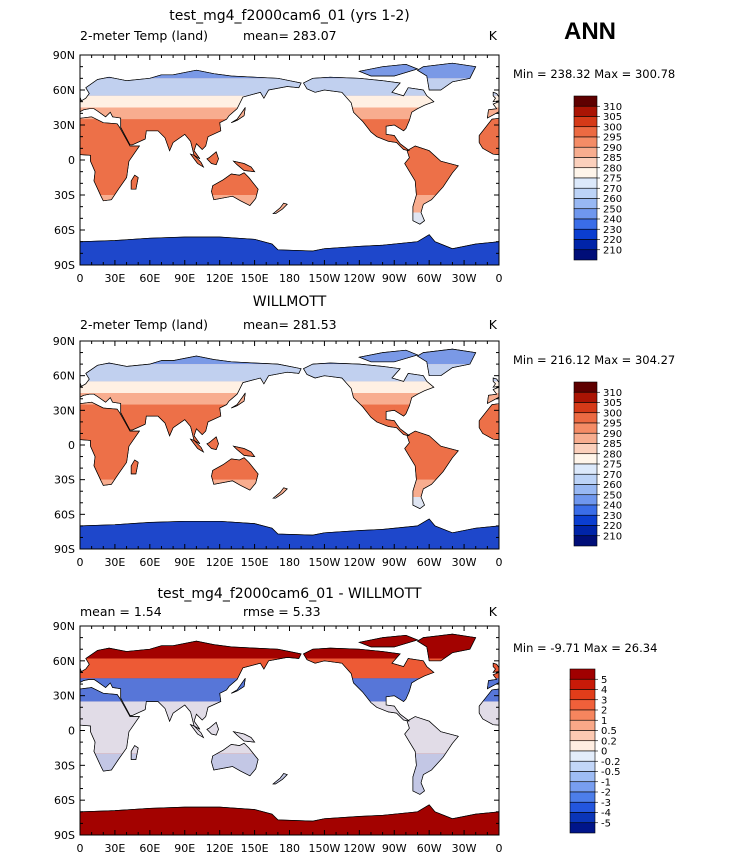 The image size is (732, 865). What do you see at coordinates (604, 721) in the screenshot?
I see `colorbar-label: 1` at bounding box center [604, 721].